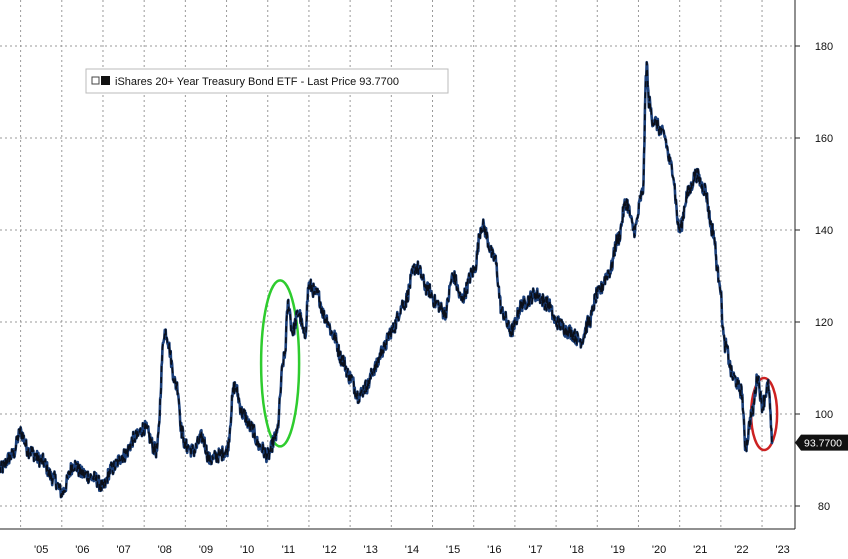  Describe the element at coordinates (824, 231) in the screenshot. I see `y-tick-label: 140` at that location.